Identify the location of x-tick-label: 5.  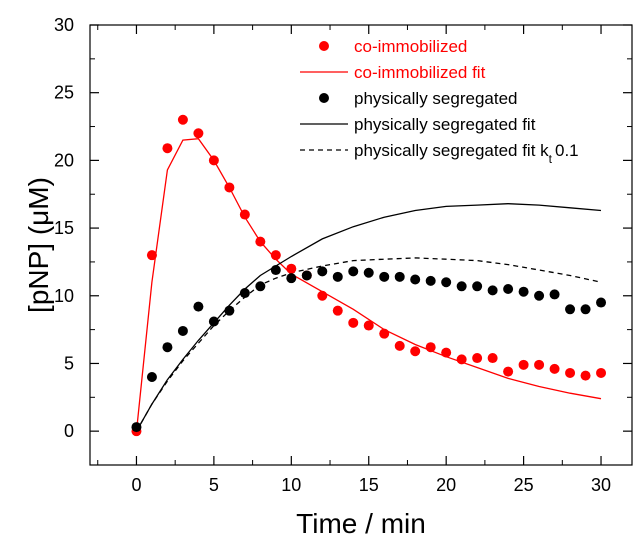
(214, 485).